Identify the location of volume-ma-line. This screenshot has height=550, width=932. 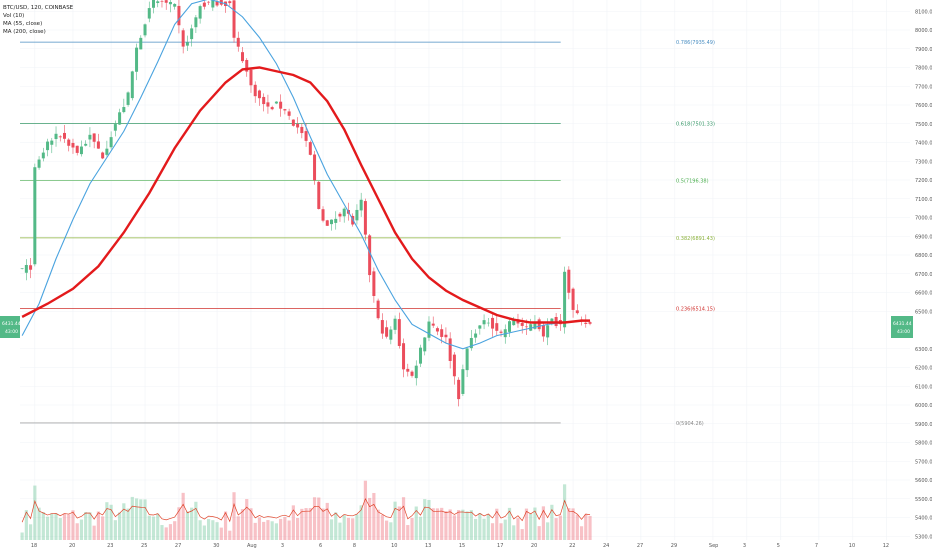
(306, 510).